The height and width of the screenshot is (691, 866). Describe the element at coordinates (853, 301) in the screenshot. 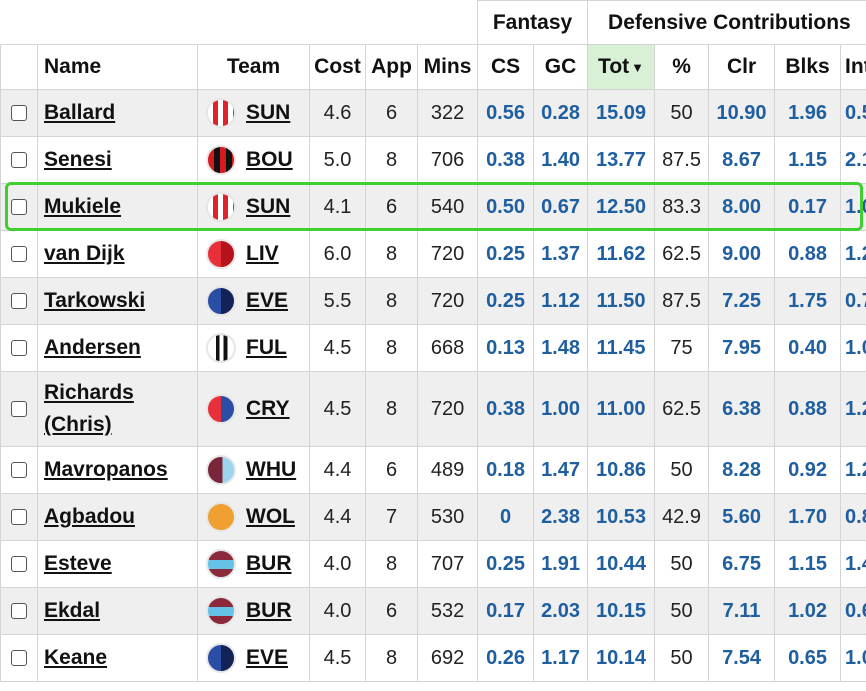

I see `int-cell: 0.75` at that location.